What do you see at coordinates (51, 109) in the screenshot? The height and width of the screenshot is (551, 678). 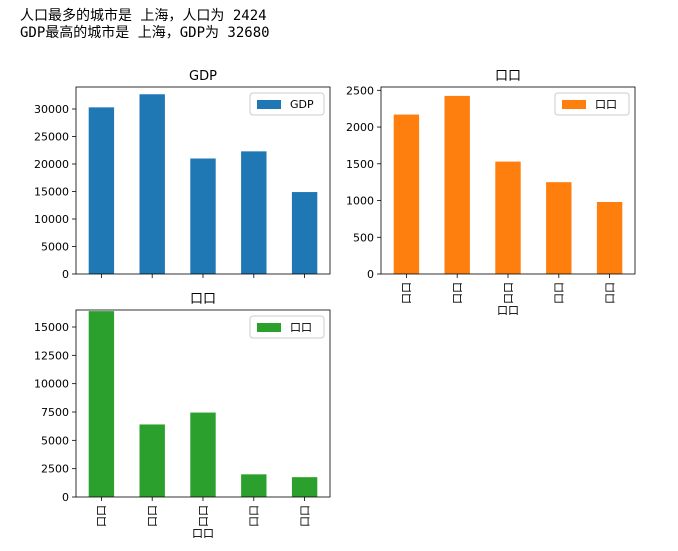 I see `y-tick-label: 30000` at bounding box center [51, 109].